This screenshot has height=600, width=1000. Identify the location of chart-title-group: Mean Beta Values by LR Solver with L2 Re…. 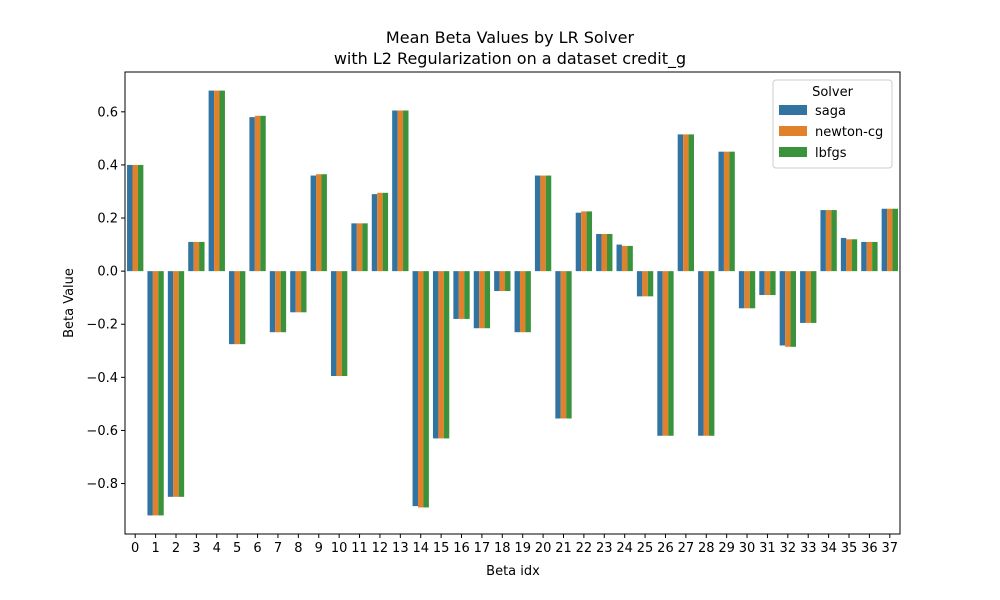
(510, 48).